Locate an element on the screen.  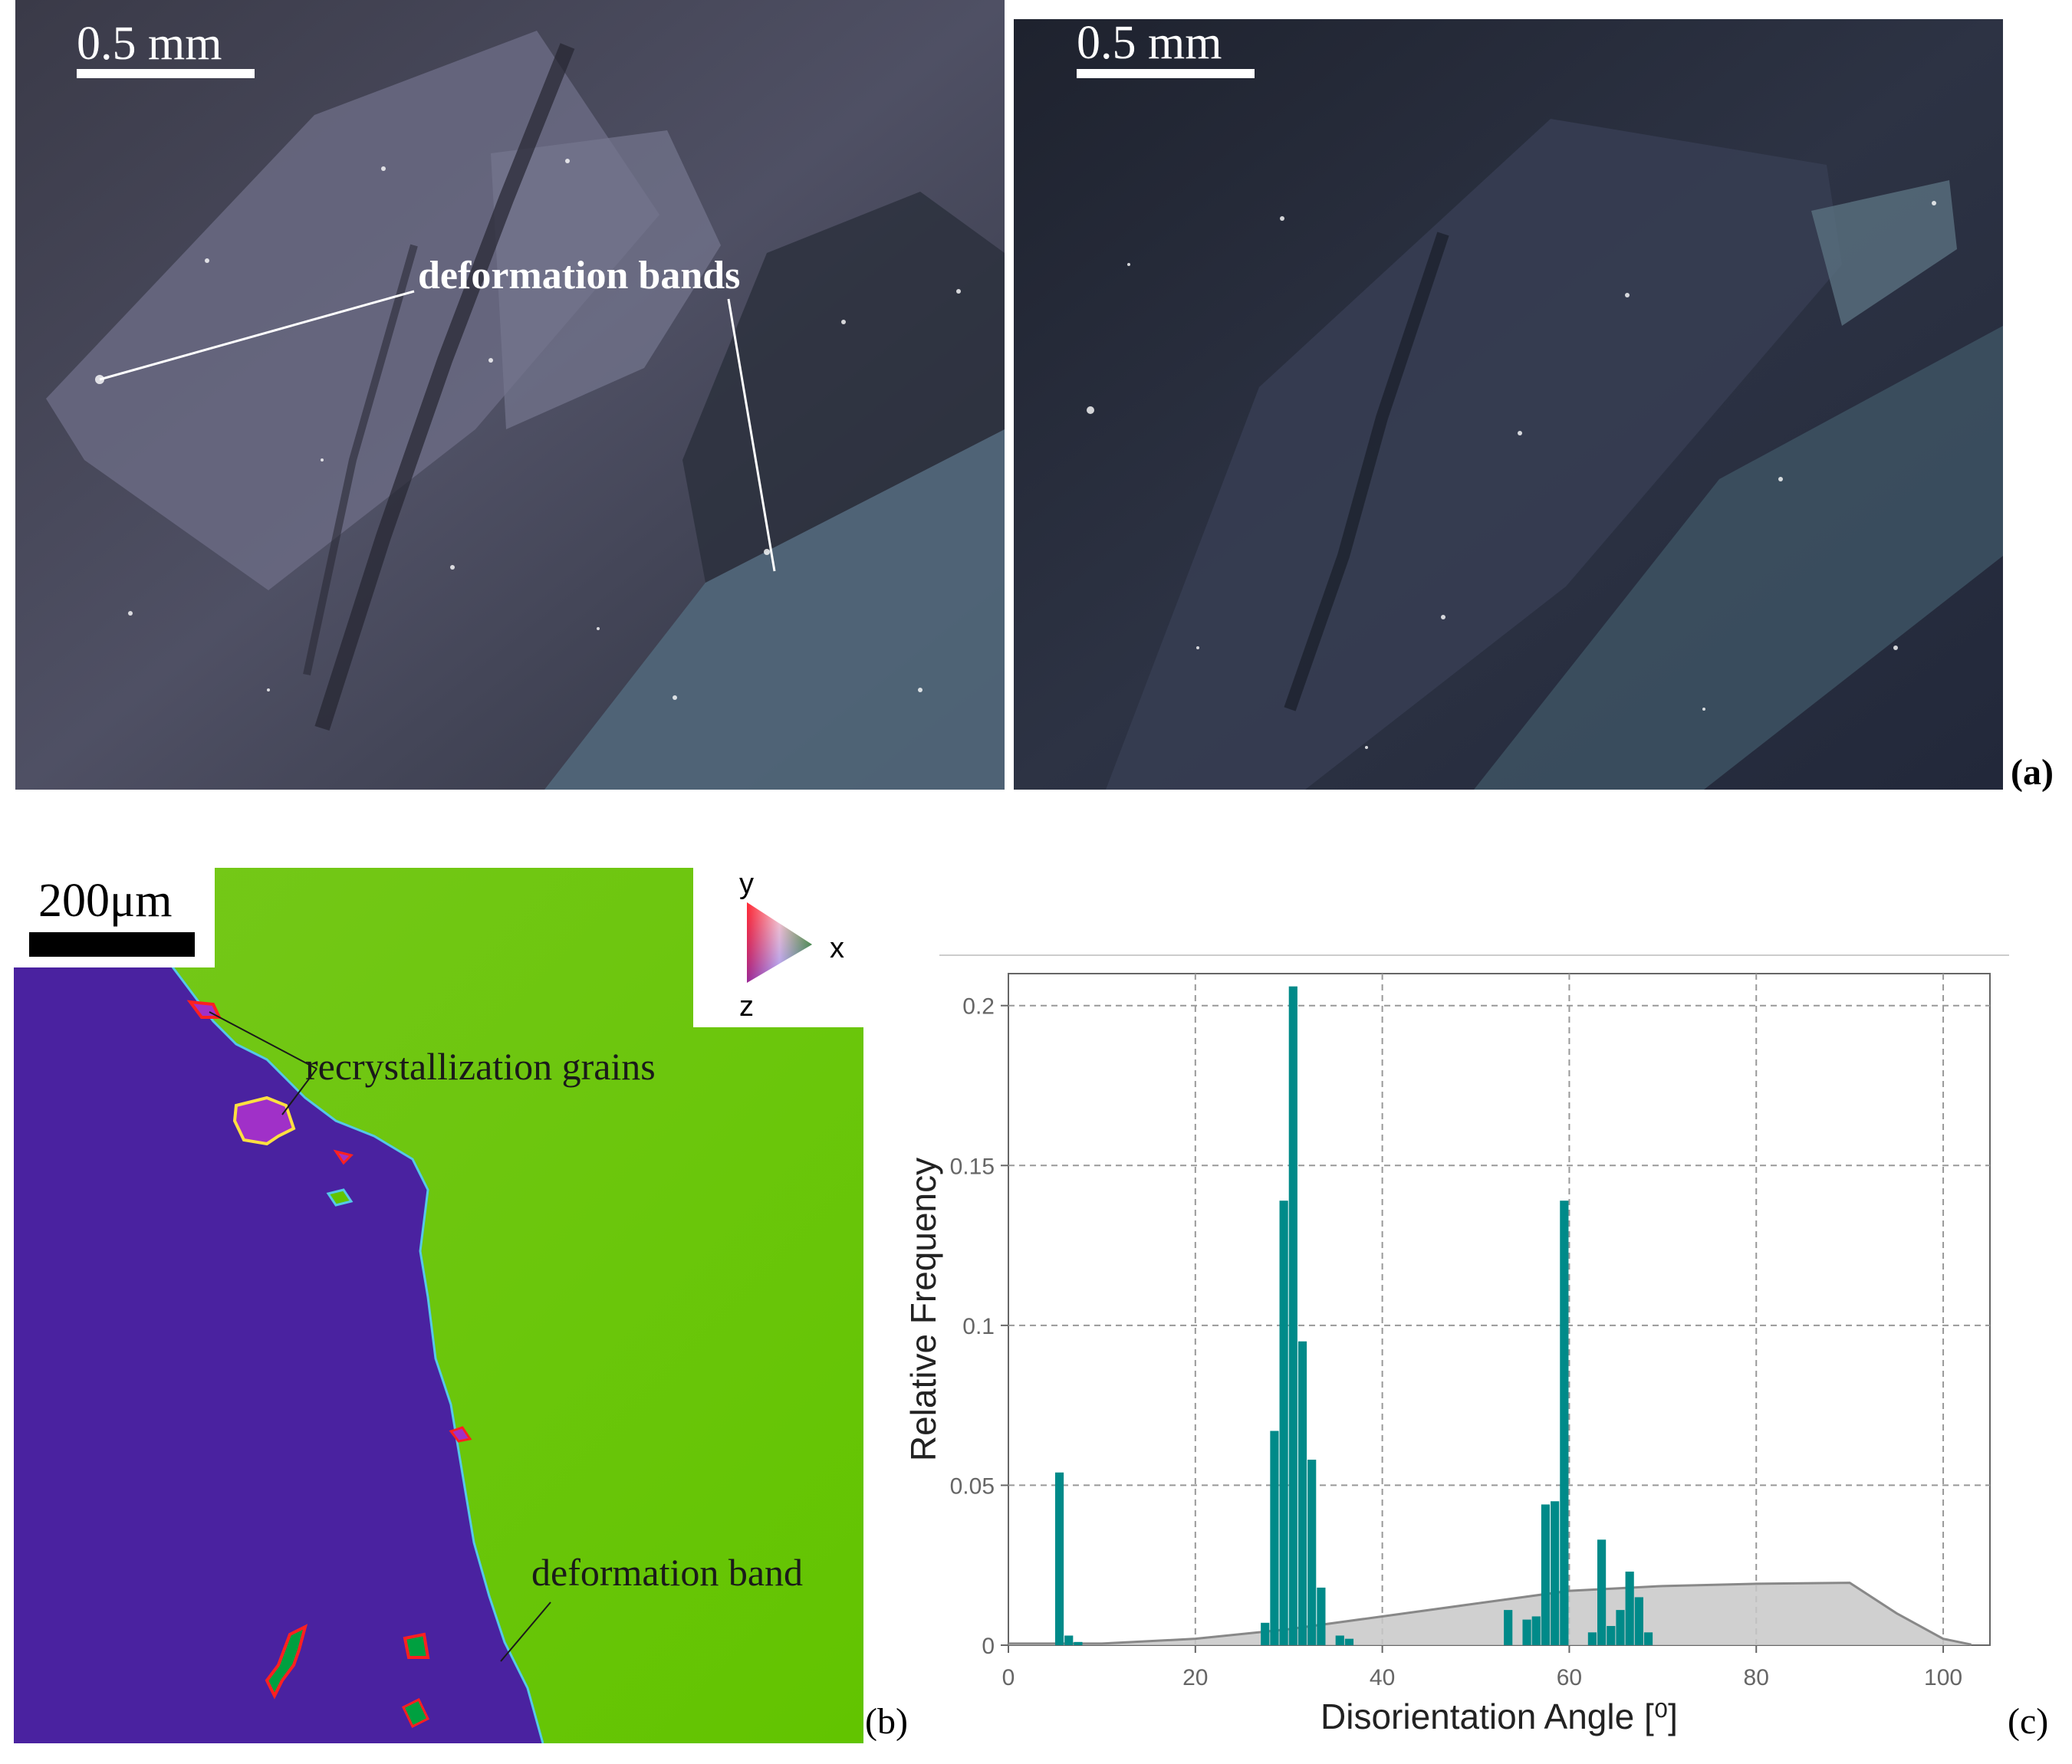
panel-c-letter: (c) is located at coordinates (2028, 1721).